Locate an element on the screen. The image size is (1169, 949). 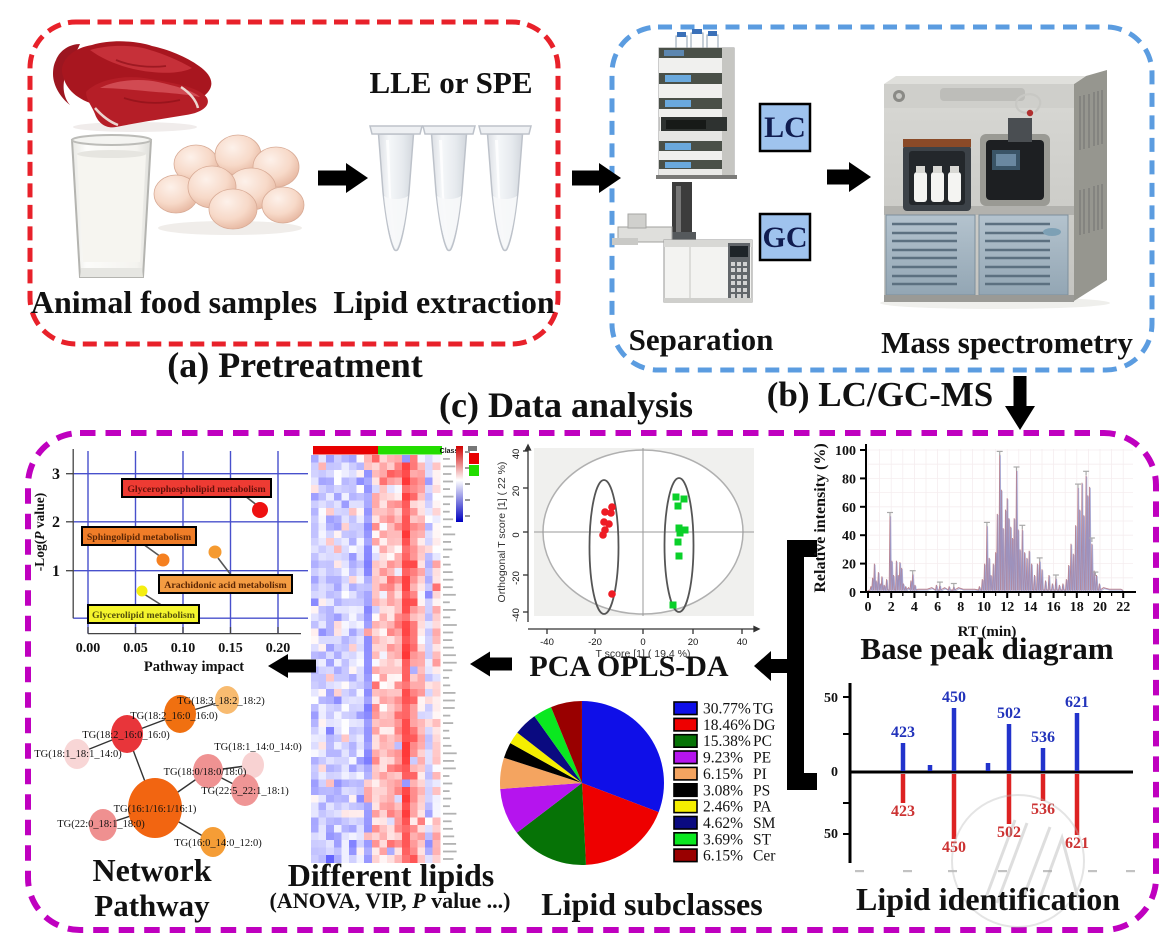
svg-text: 0.15 is located at coordinates (230, 648).